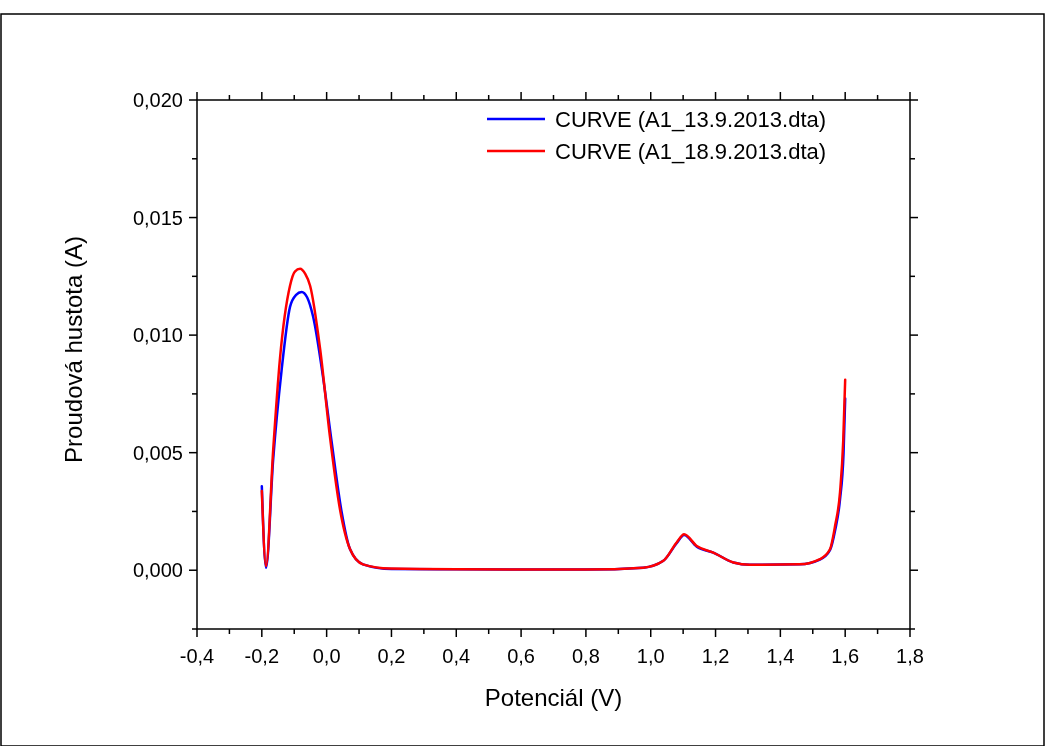 The image size is (1045, 746). Describe the element at coordinates (73, 349) in the screenshot. I see `y-axis-title: Proudová hustota (A)` at that location.